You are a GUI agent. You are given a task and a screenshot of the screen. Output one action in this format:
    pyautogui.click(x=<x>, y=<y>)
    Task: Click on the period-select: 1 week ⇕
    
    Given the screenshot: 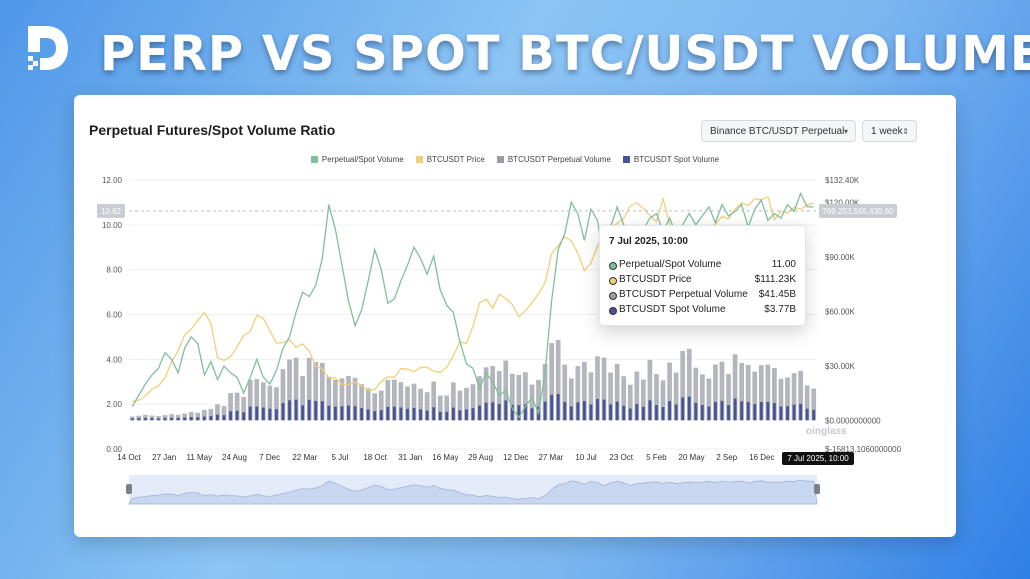 What is the action you would take?
    pyautogui.click(x=889, y=131)
    